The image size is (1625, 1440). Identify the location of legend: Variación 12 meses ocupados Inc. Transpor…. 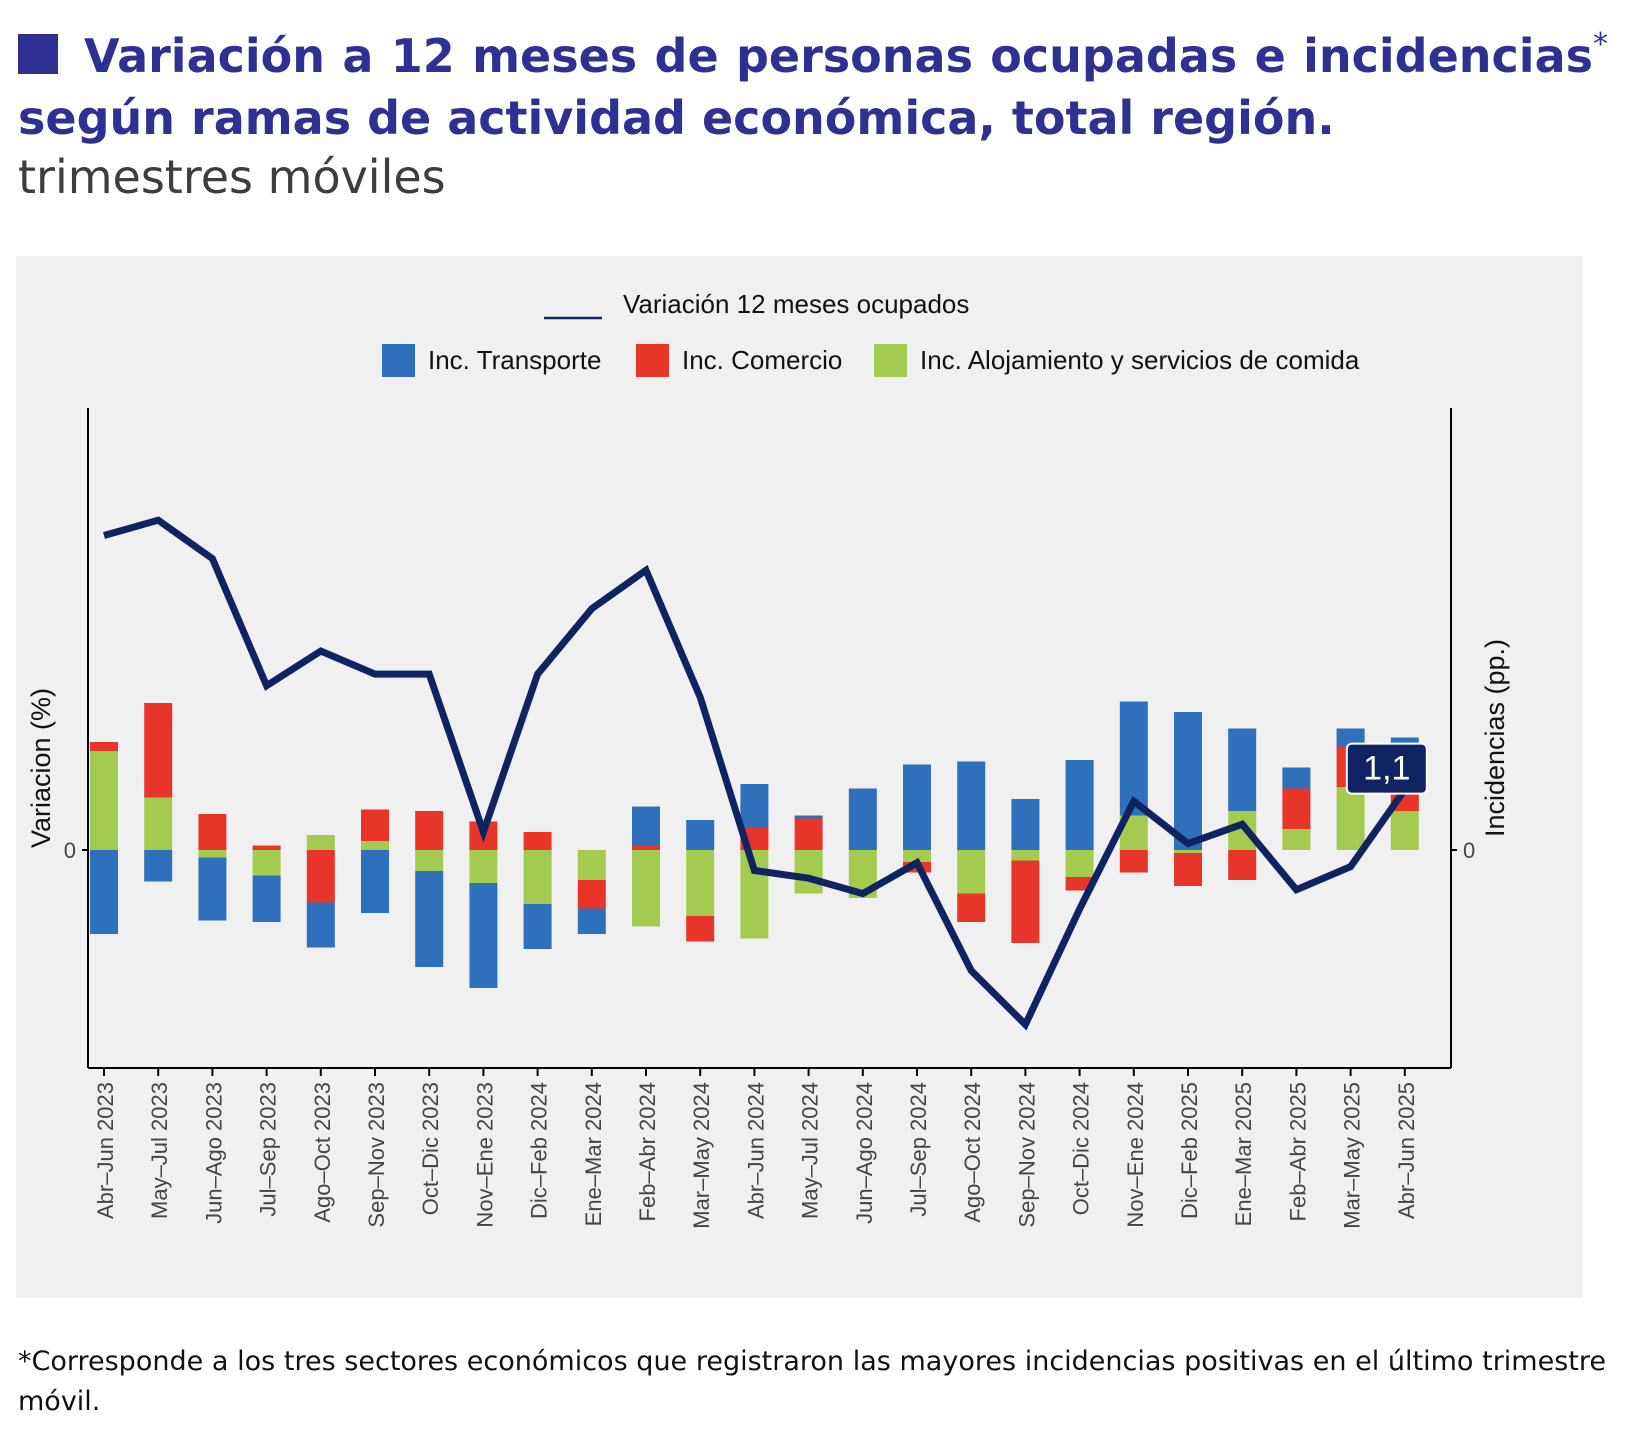
(871, 333).